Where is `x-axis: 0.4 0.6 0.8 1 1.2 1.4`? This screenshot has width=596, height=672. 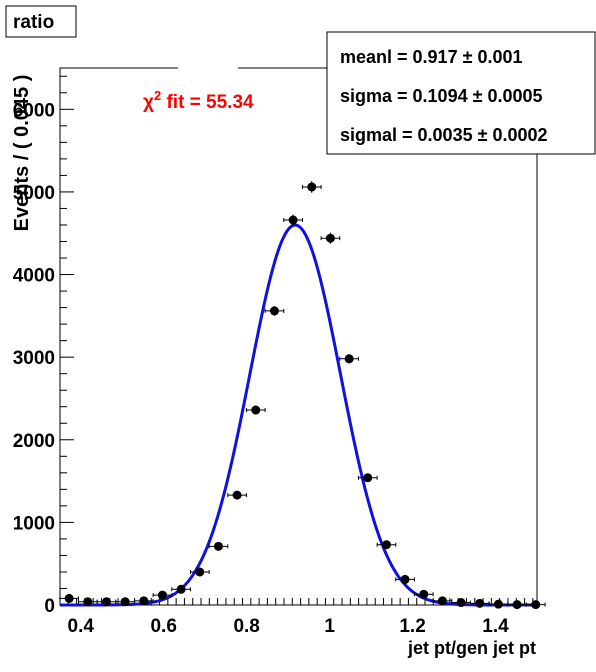
x-axis: 0.4 0.6 0.8 1 1.2 1.4 is located at coordinates (296, 617).